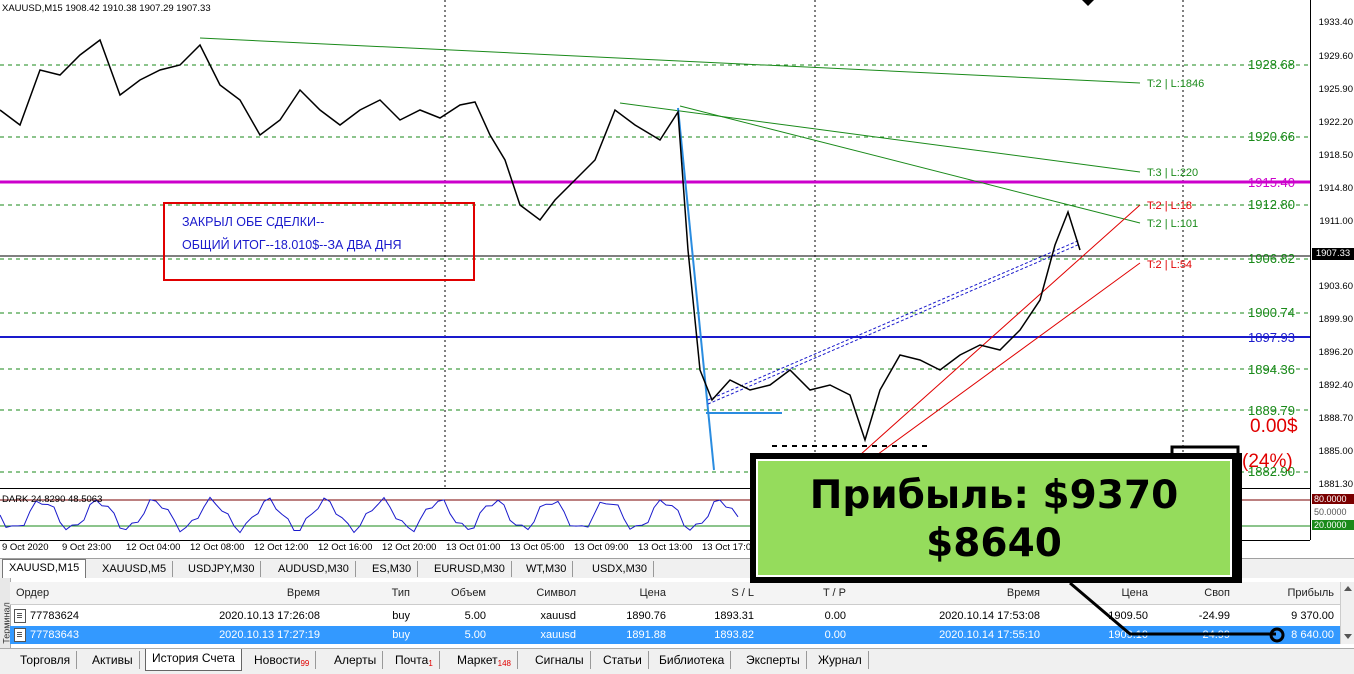 The width and height of the screenshot is (1354, 674). Describe the element at coordinates (620, 569) in the screenshot. I see `chart-tab: USDX,M30` at that location.